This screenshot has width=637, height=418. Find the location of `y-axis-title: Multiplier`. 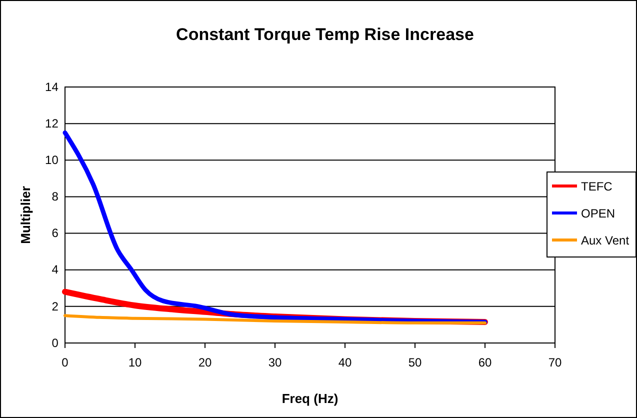

y-axis-title: Multiplier is located at coordinates (25, 215).